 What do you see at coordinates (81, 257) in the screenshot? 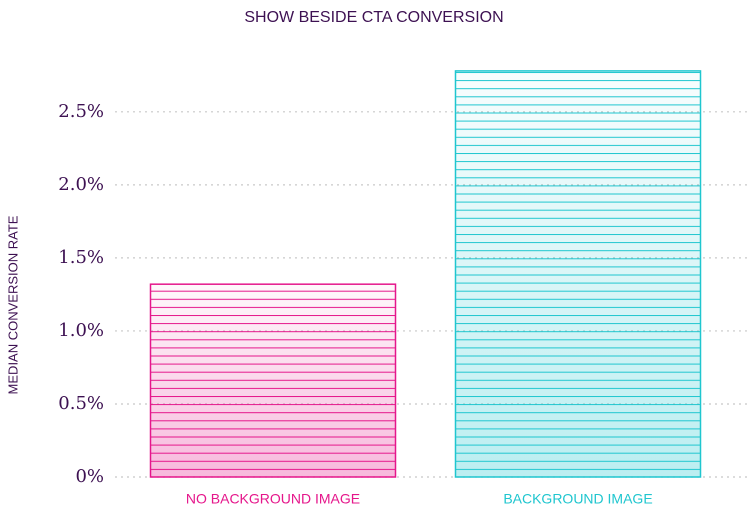
I see `y-tick-label: 1.5%` at bounding box center [81, 257].